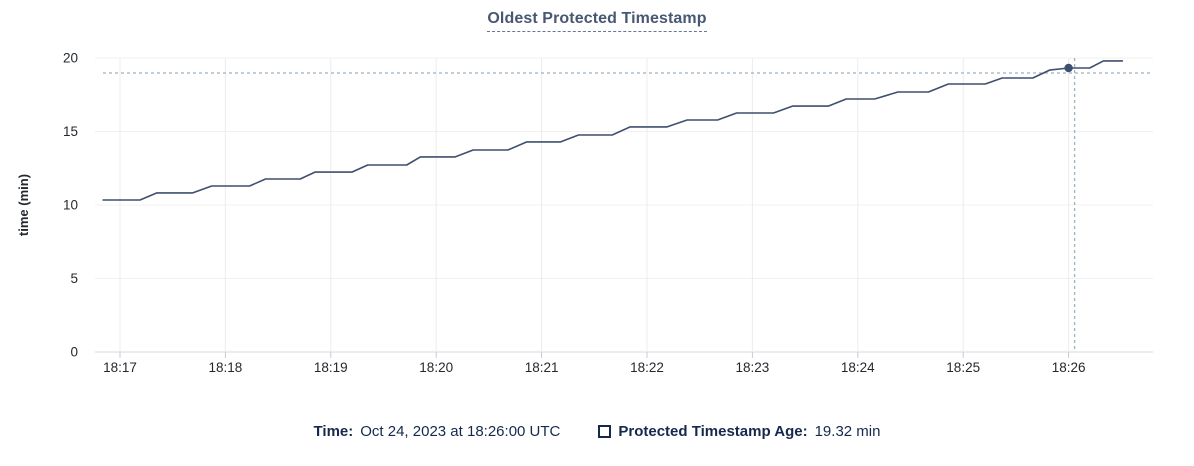 This screenshot has width=1194, height=466. Describe the element at coordinates (647, 367) in the screenshot. I see `x-tick-label: 18:22` at that location.